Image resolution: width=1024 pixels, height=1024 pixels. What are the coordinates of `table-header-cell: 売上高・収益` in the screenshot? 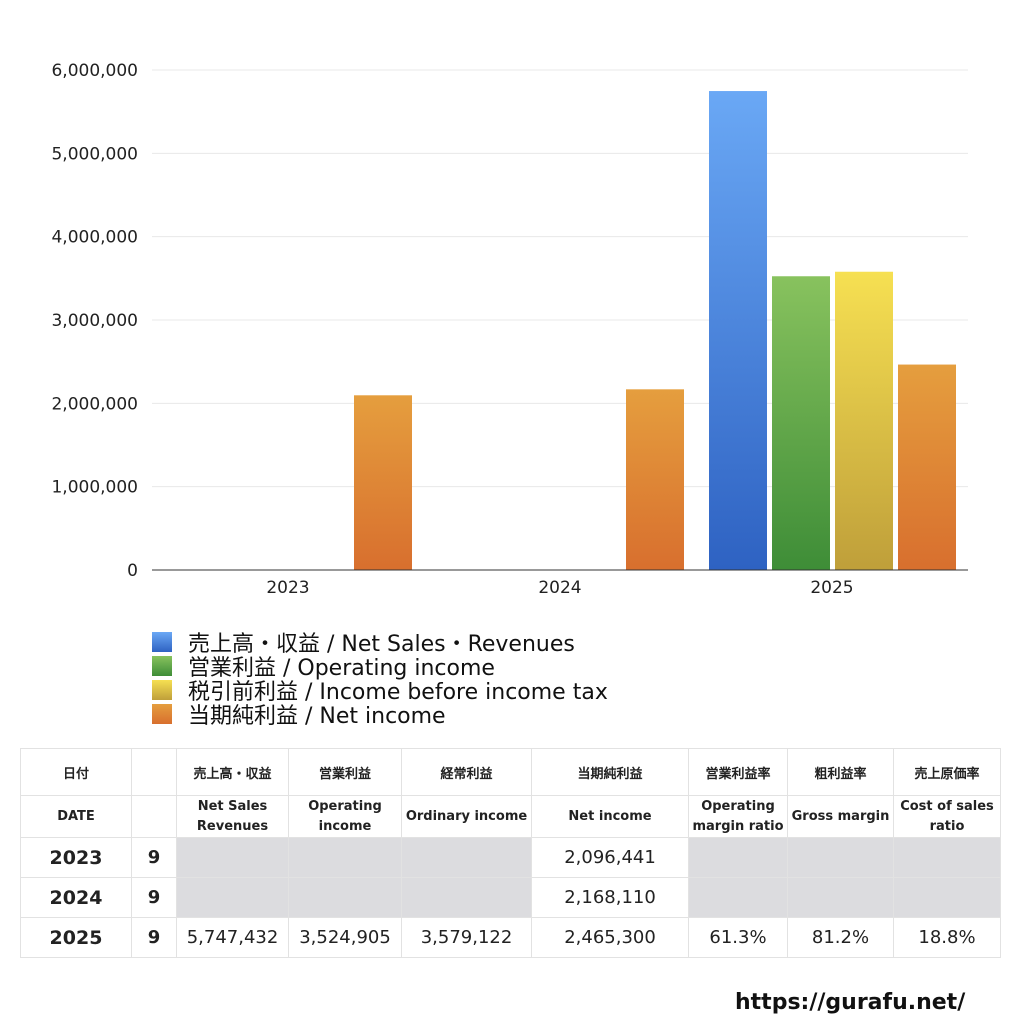 It's located at (232, 772).